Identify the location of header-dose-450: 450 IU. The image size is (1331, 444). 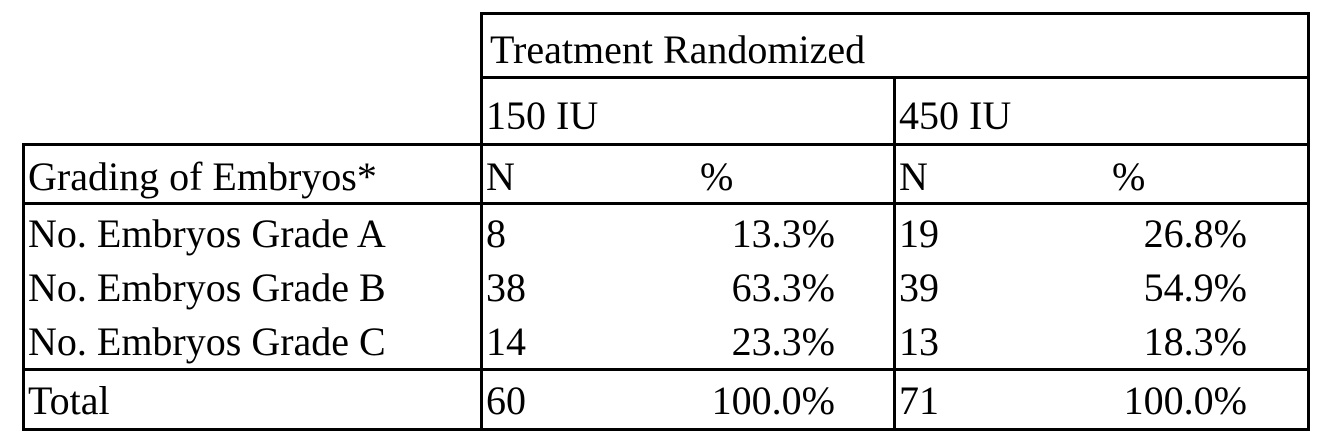
(955, 116).